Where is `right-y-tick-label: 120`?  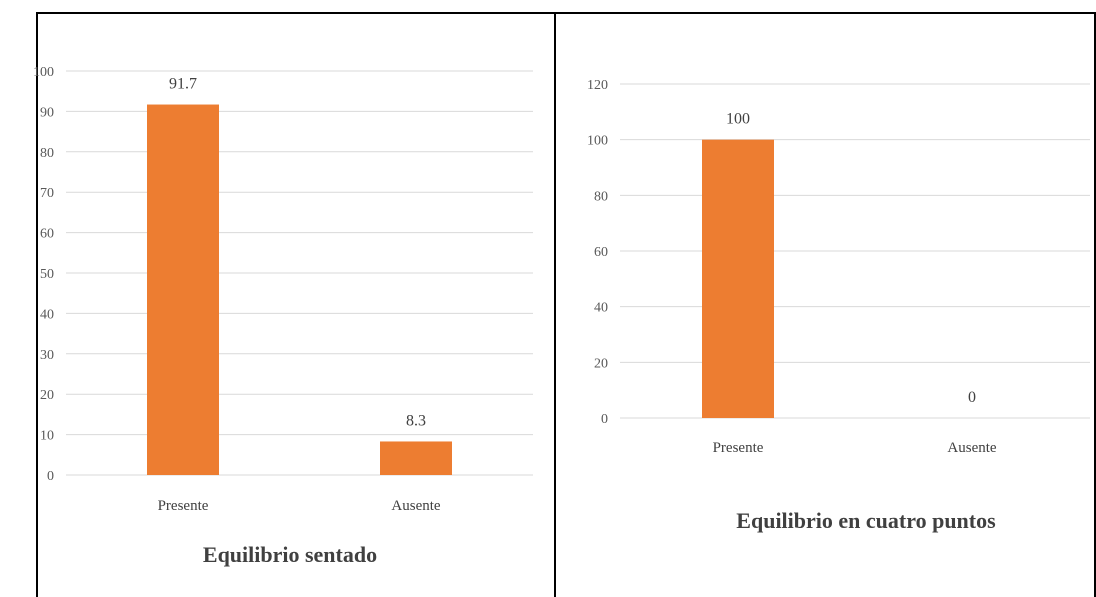
right-y-tick-label: 120 is located at coordinates (597, 85).